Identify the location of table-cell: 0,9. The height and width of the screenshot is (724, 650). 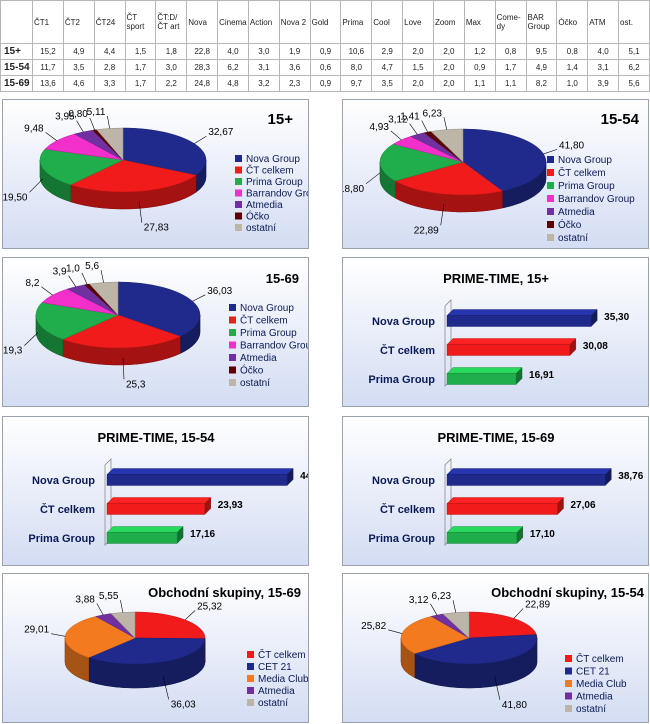
(325, 83).